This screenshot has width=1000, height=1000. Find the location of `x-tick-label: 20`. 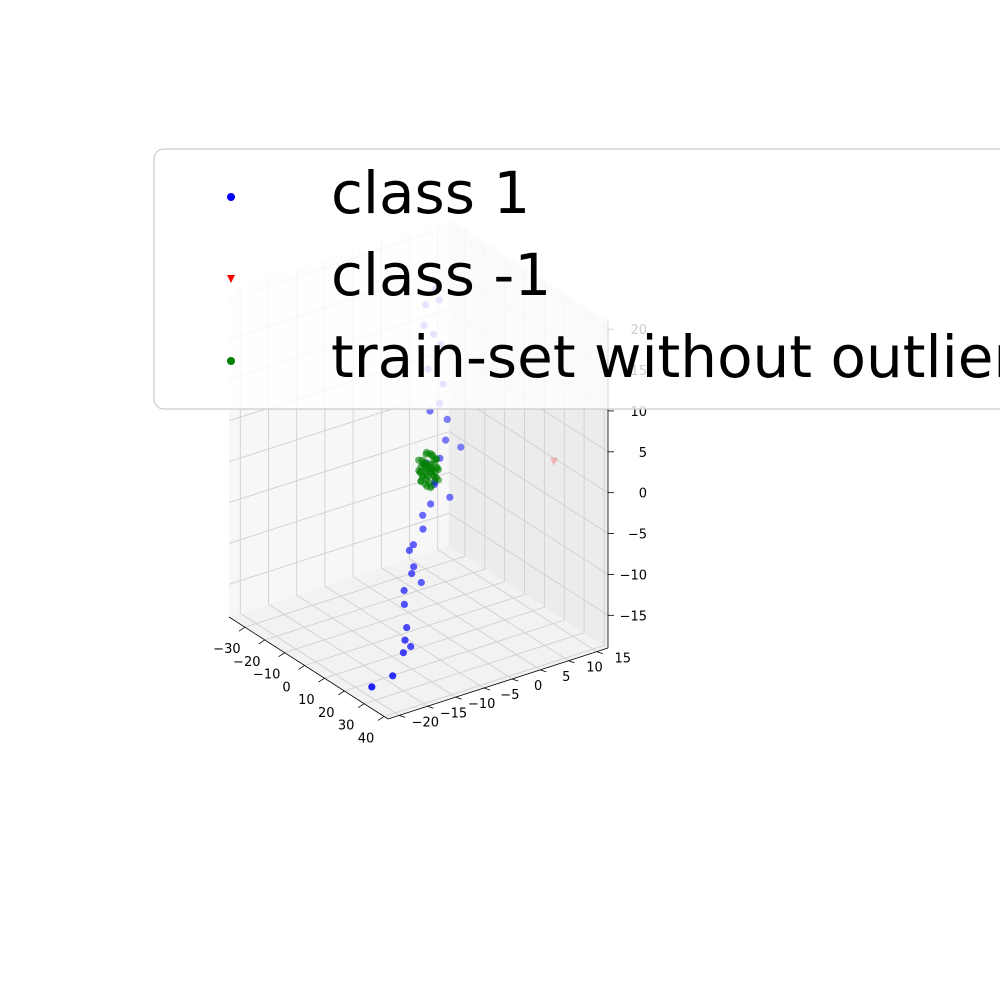

x-tick-label: 20 is located at coordinates (326, 713).